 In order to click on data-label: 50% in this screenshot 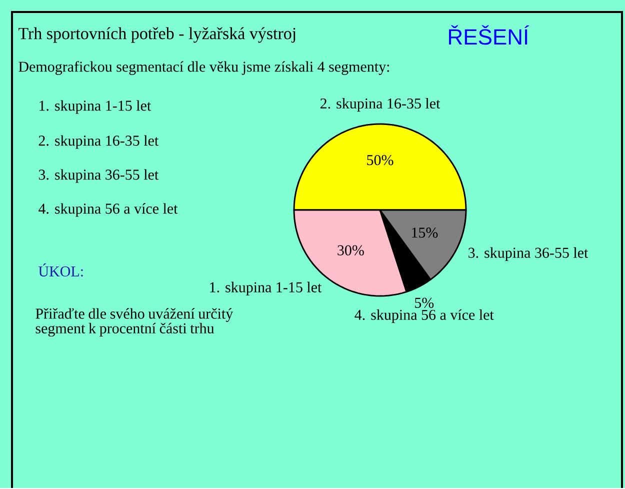, I will do `click(380, 160)`.